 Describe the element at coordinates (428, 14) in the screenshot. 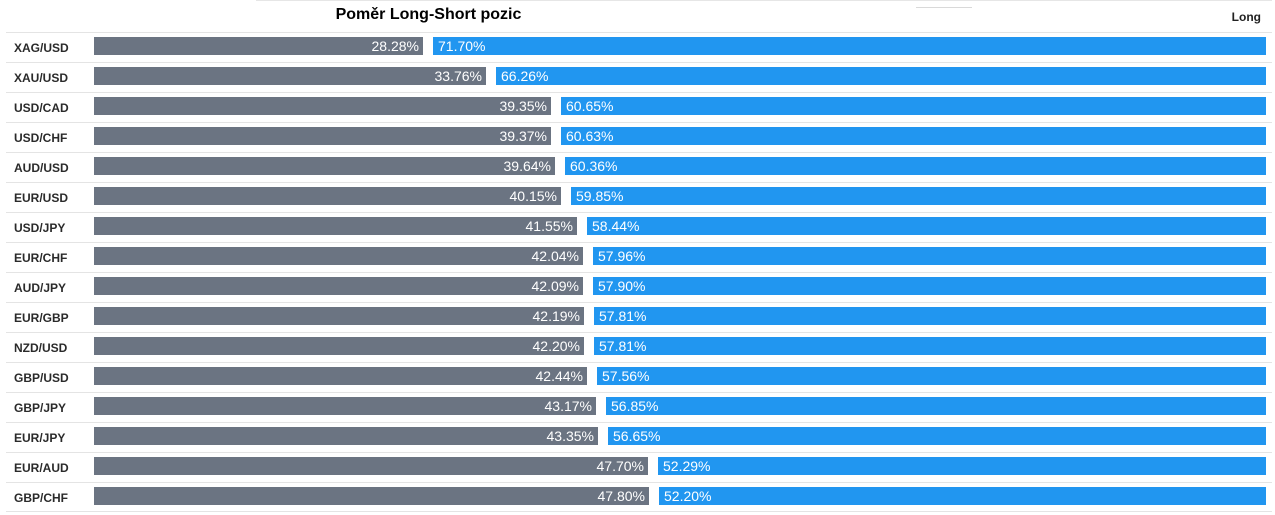

I see `chart-title: Poměr Long-Short pozic` at that location.